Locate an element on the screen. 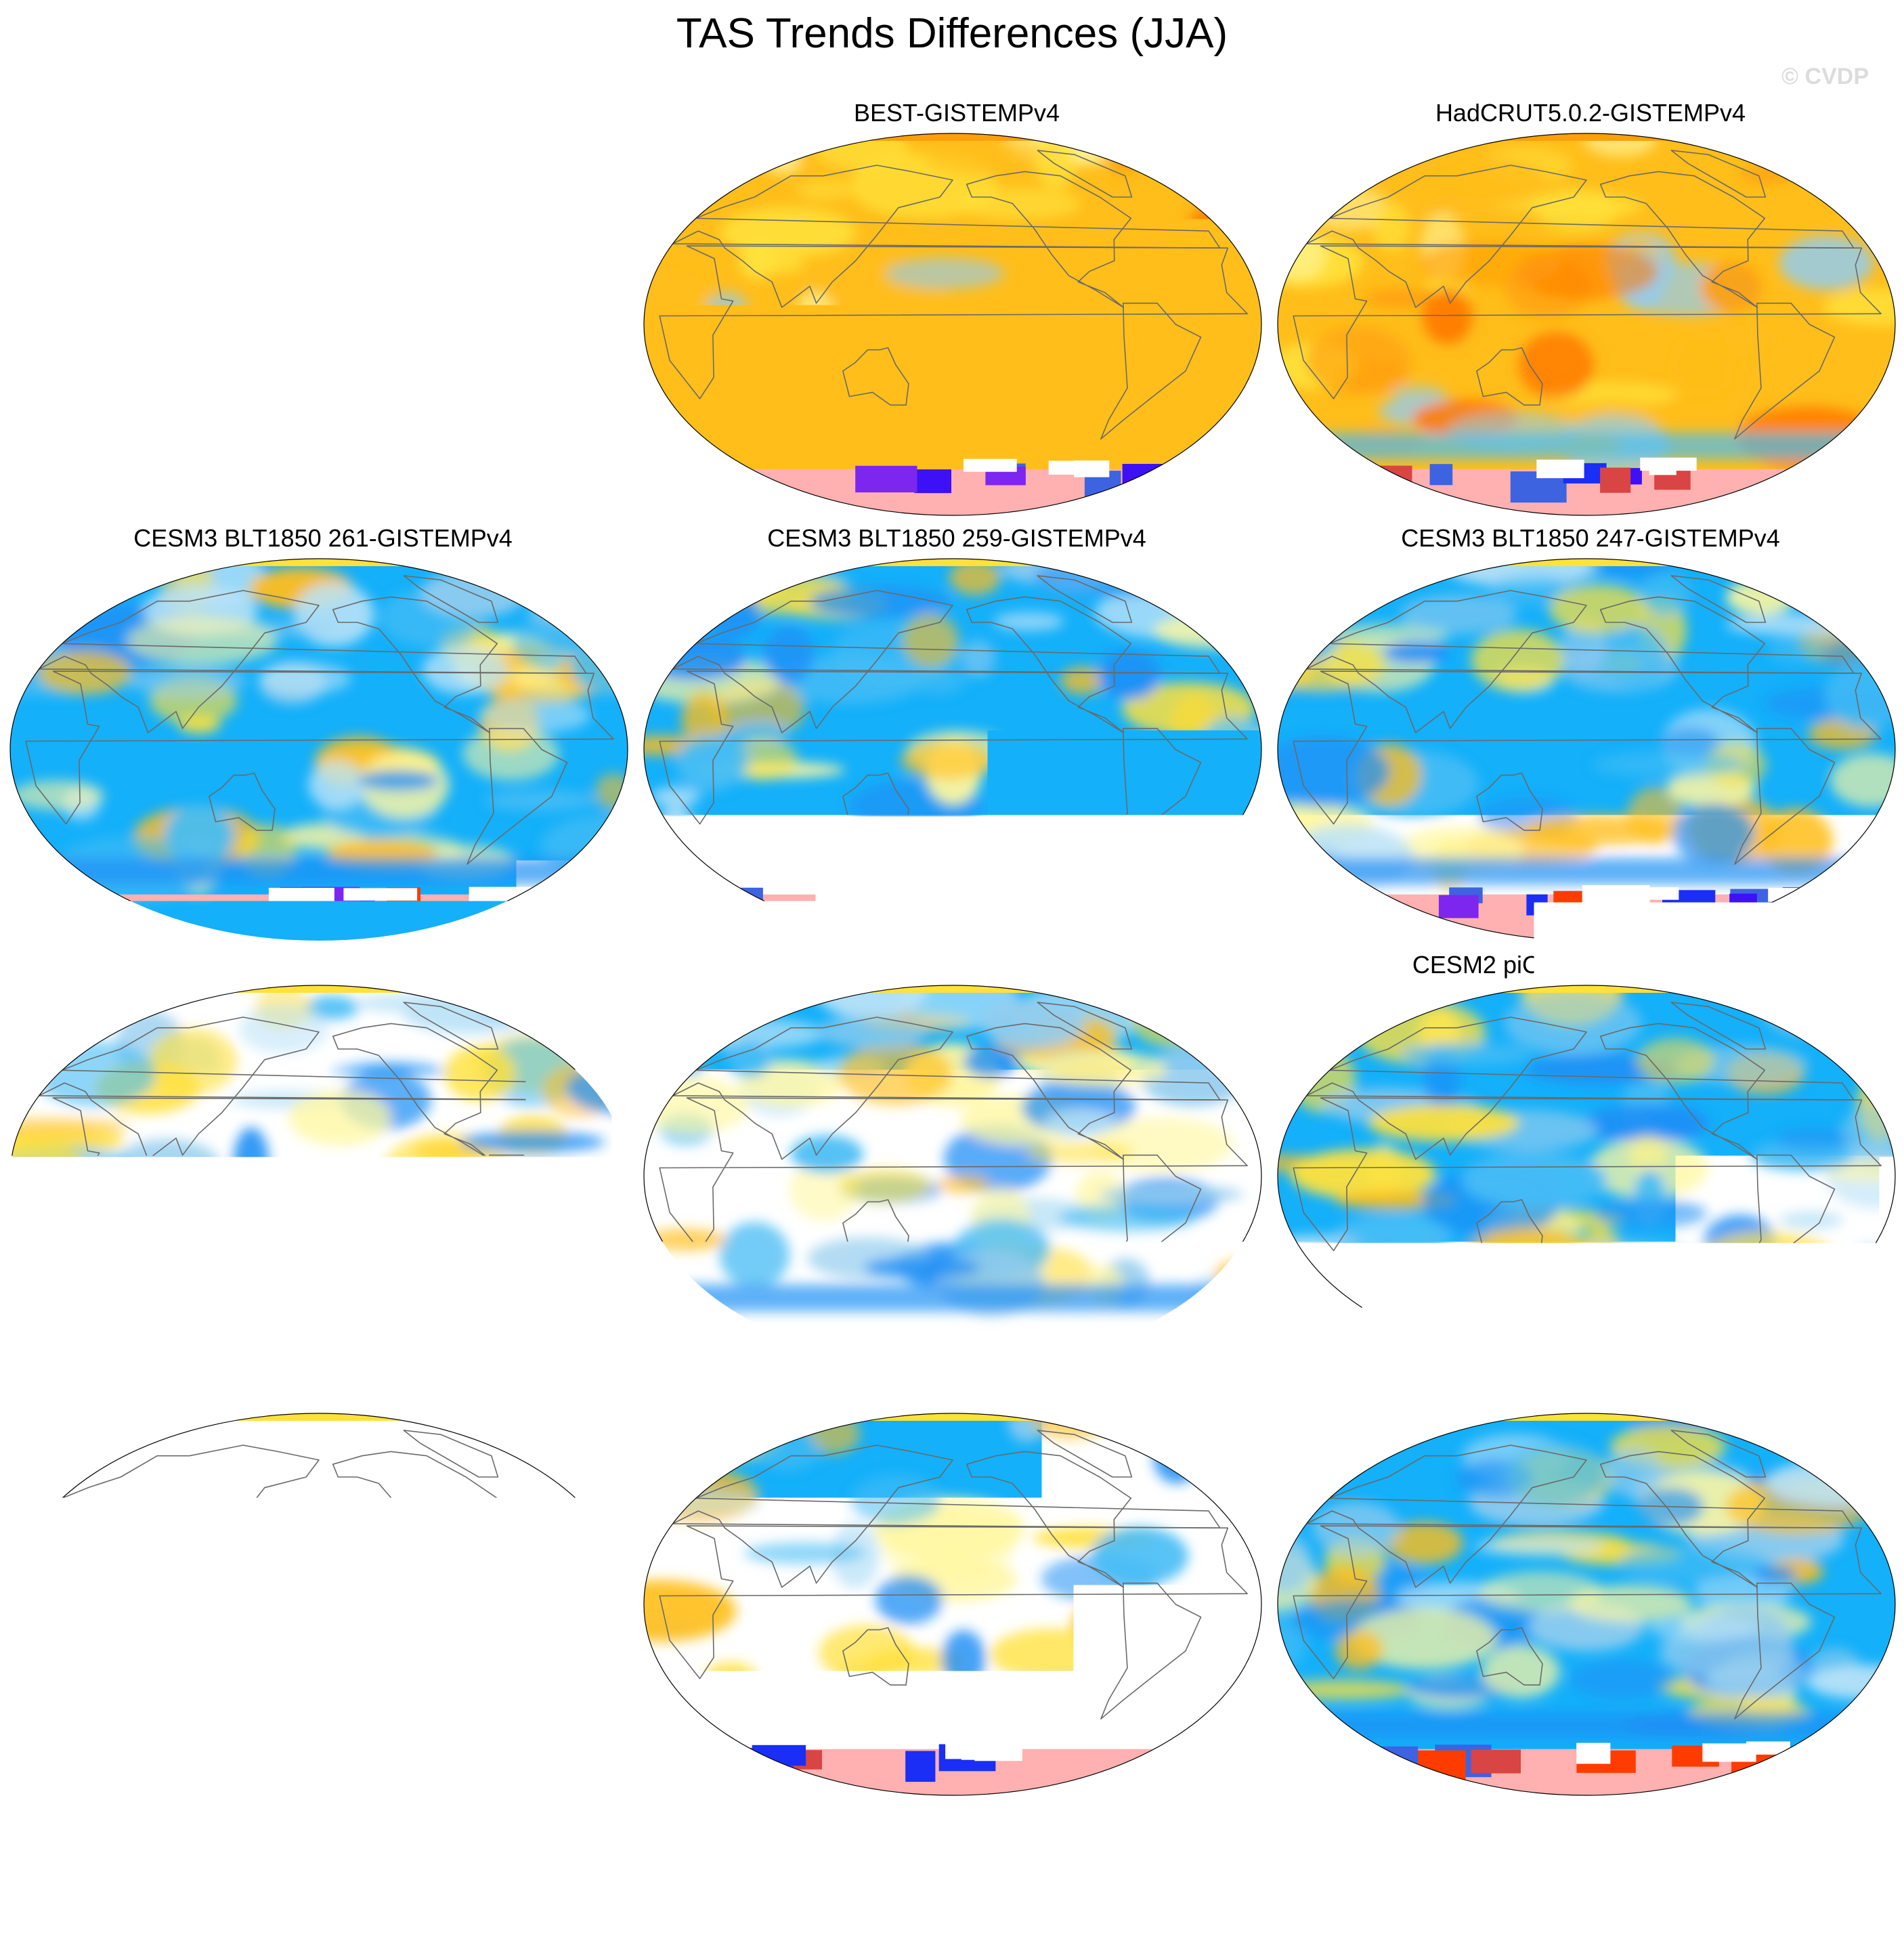  colorbar-tick-label: 6 is located at coordinates (1482, 1916).